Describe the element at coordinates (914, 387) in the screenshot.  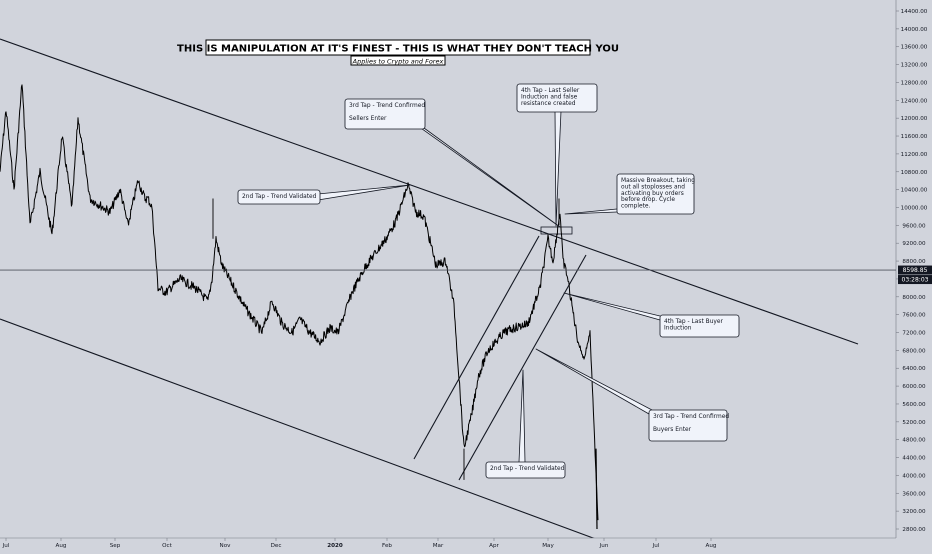
I see `y-tick-label: 6000.00` at that location.